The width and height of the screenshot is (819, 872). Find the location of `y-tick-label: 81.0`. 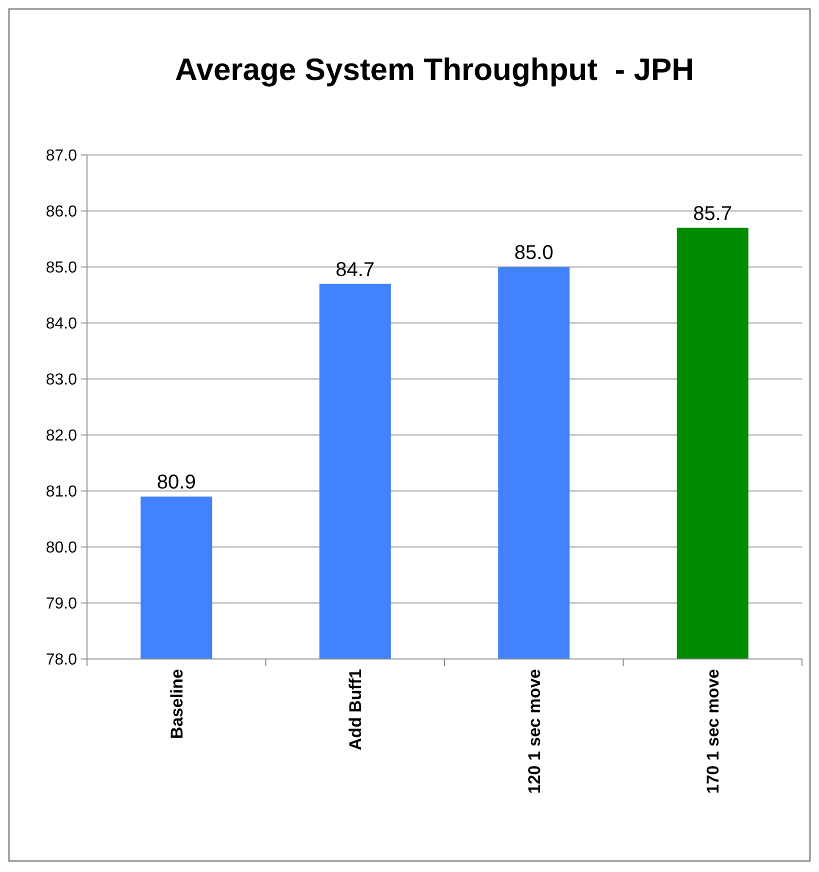

y-tick-label: 81.0 is located at coordinates (62, 492).